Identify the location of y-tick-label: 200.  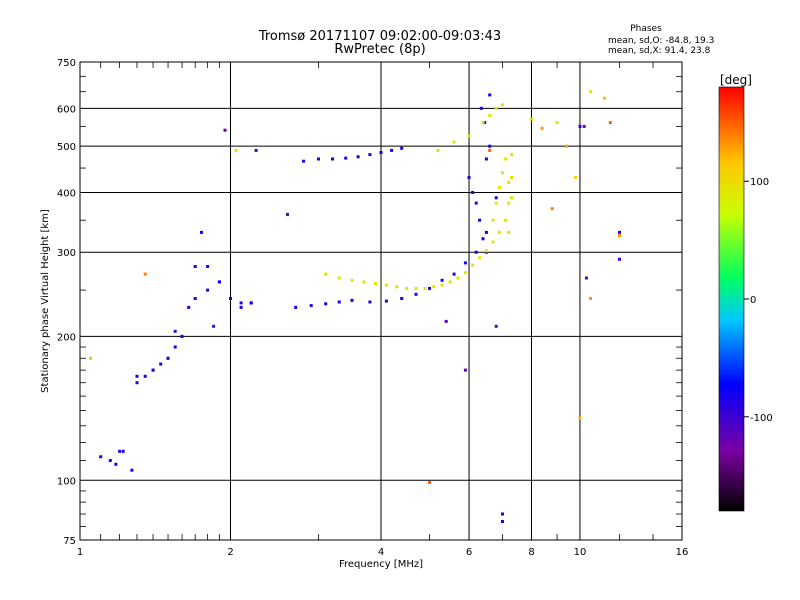
(66, 337).